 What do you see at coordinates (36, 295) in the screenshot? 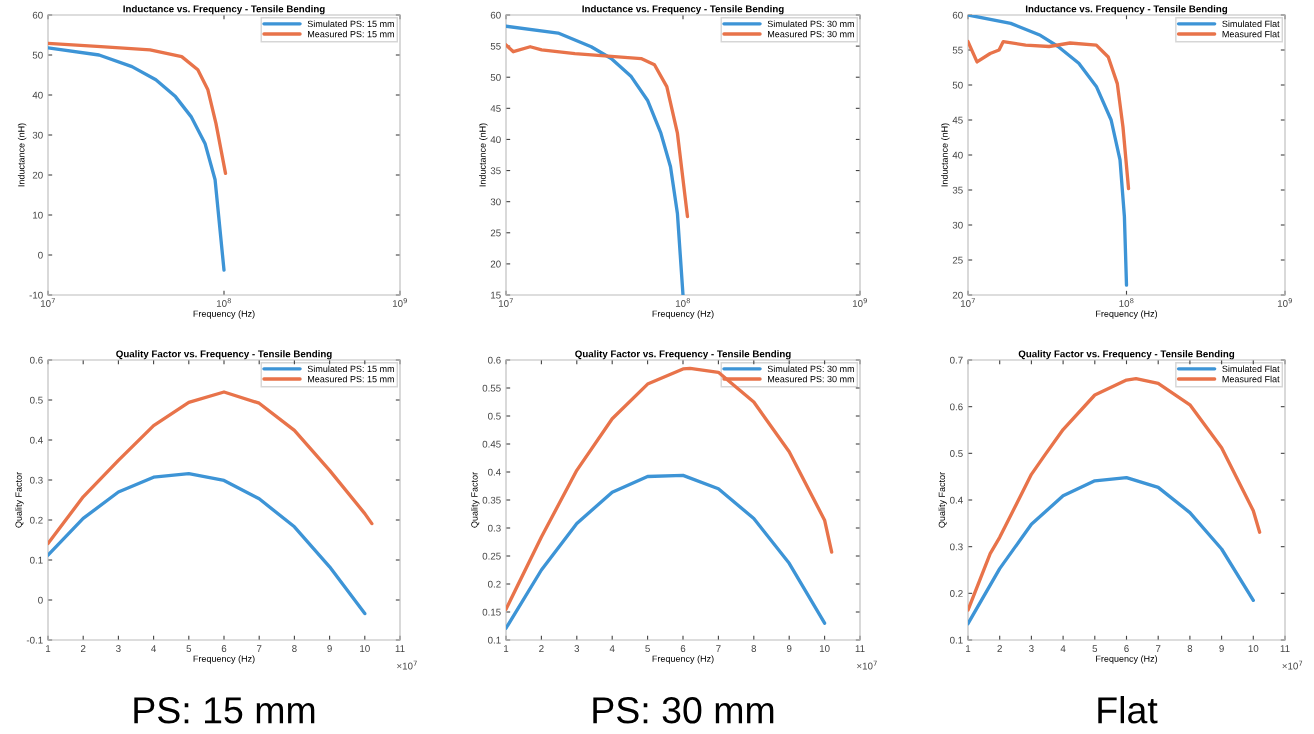
I see `y-tick-label: -10` at bounding box center [36, 295].